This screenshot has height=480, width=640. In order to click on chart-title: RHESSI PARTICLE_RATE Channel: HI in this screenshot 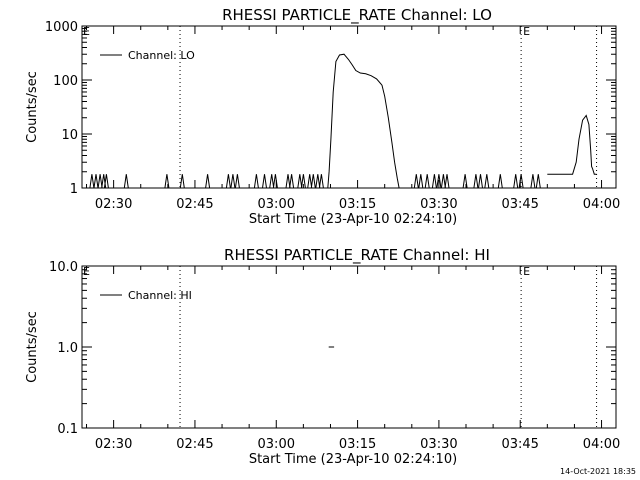, I will do `click(357, 255)`.